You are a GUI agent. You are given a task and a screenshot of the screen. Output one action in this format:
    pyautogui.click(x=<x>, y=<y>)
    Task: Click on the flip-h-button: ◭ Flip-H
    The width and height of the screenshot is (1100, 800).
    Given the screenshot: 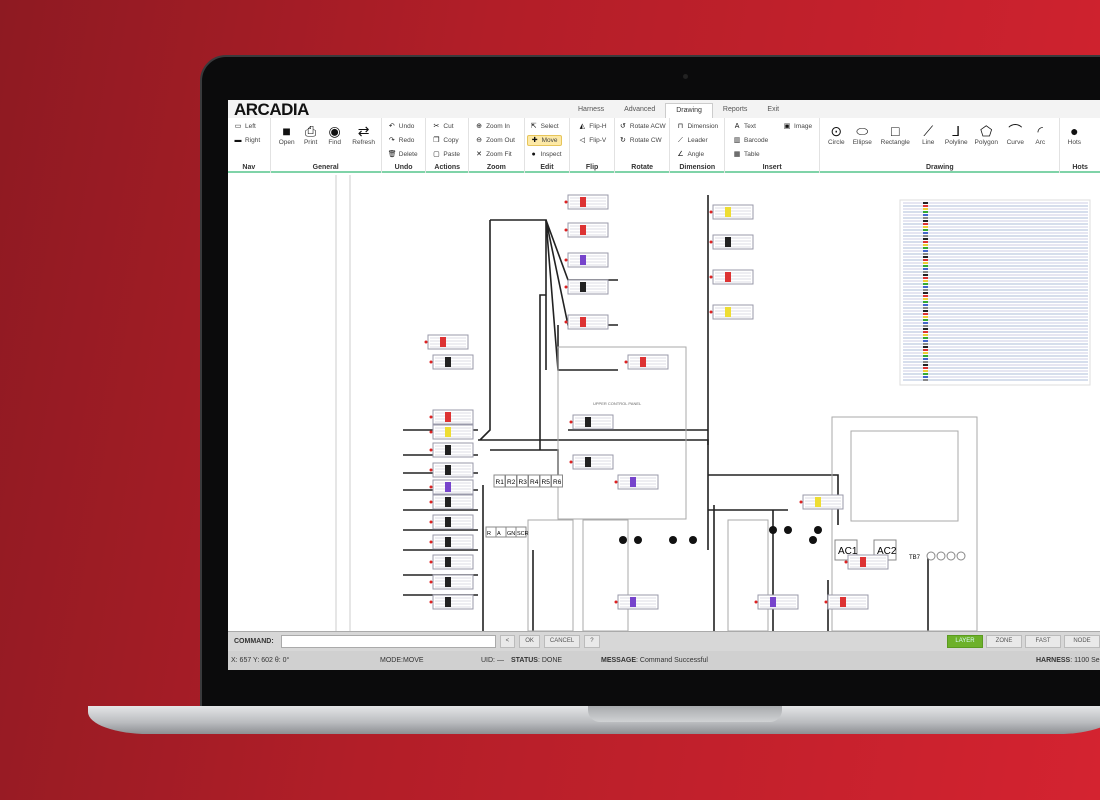 What is the action you would take?
    pyautogui.click(x=593, y=126)
    